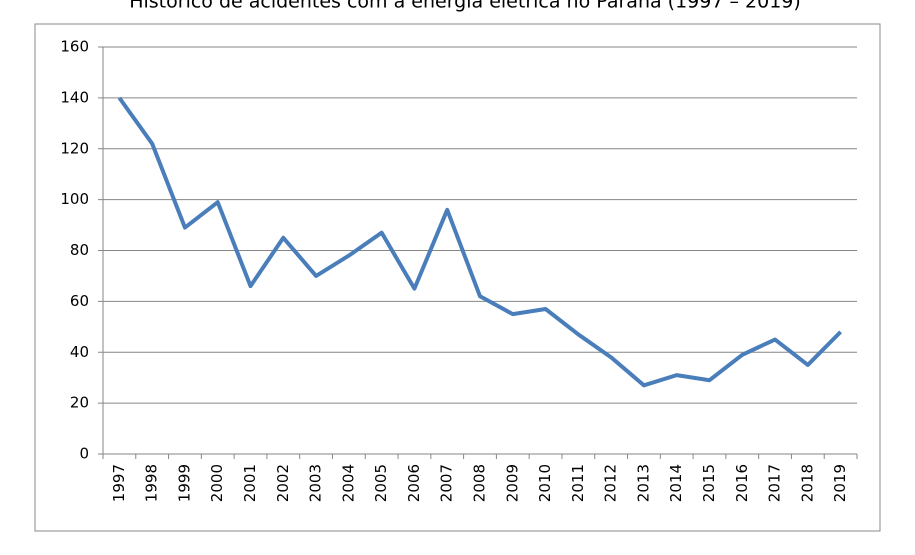 The image size is (915, 555). I want to click on x-tick-label: 2003, so click(316, 483).